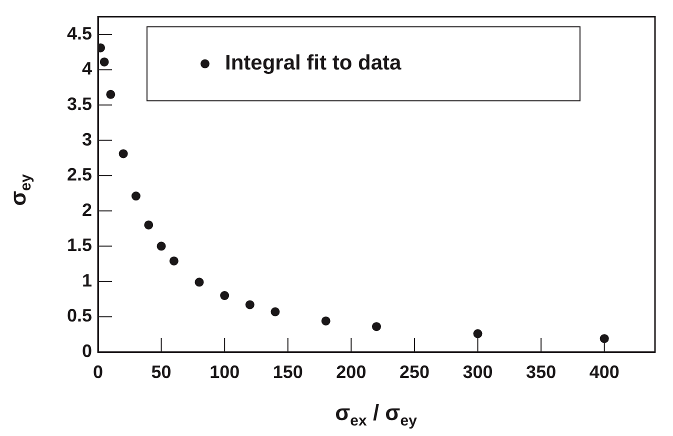 Image resolution: width=673 pixels, height=436 pixels. What do you see at coordinates (87, 280) in the screenshot?
I see `y-tick-label: 1` at bounding box center [87, 280].